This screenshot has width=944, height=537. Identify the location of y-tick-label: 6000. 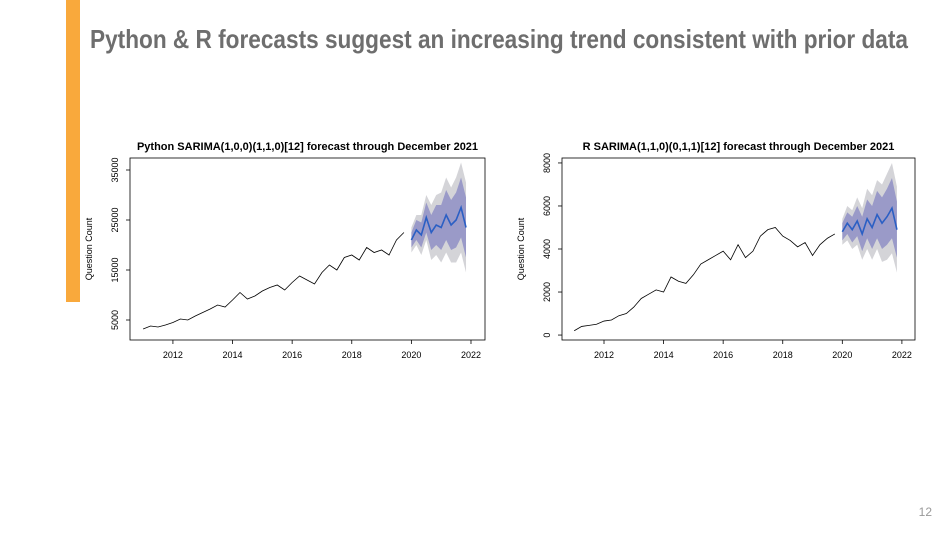
(547, 206).